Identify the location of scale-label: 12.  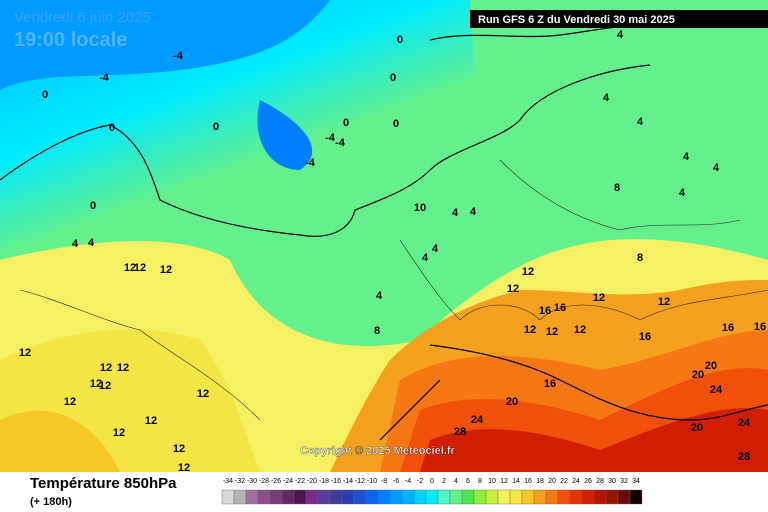
(504, 481).